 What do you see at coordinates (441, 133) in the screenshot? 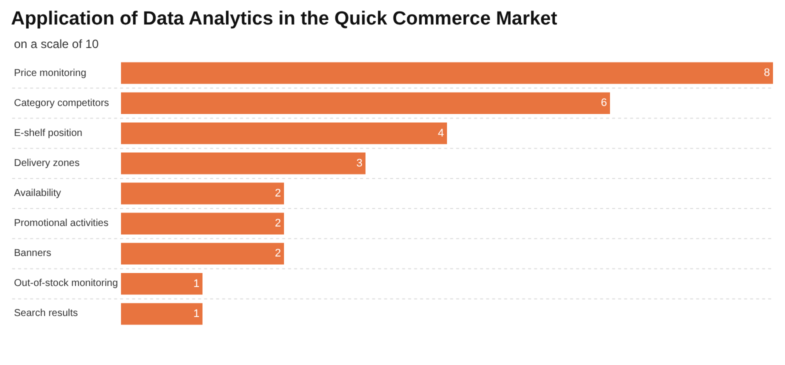
I see `data-label: 4` at bounding box center [441, 133].